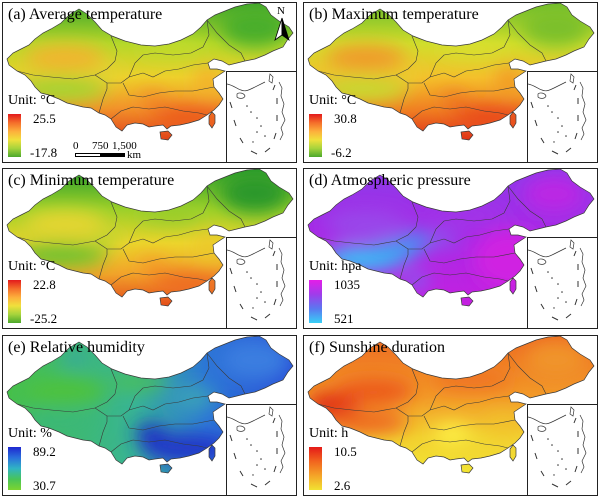  Describe the element at coordinates (344, 318) in the screenshot. I see `colorbar-min-label: 521` at that location.